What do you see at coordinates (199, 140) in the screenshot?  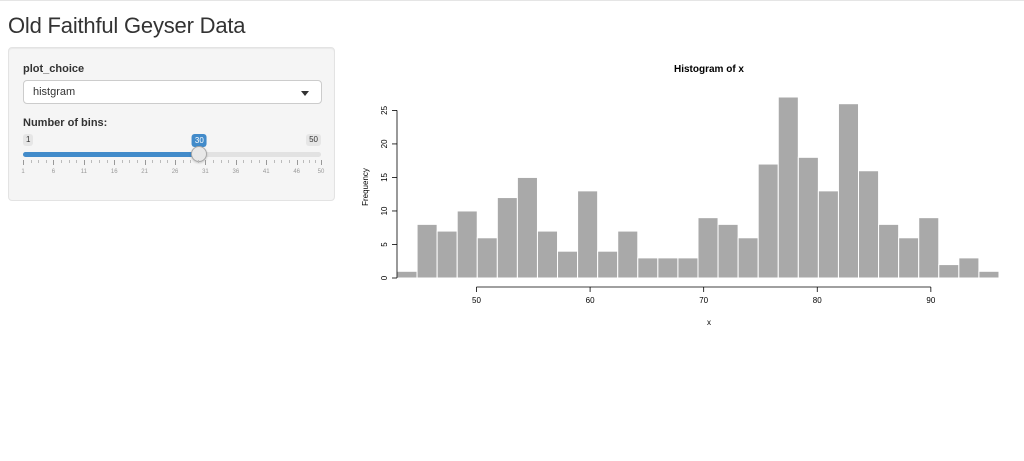 I see `slider-value-badge: 30` at bounding box center [199, 140].